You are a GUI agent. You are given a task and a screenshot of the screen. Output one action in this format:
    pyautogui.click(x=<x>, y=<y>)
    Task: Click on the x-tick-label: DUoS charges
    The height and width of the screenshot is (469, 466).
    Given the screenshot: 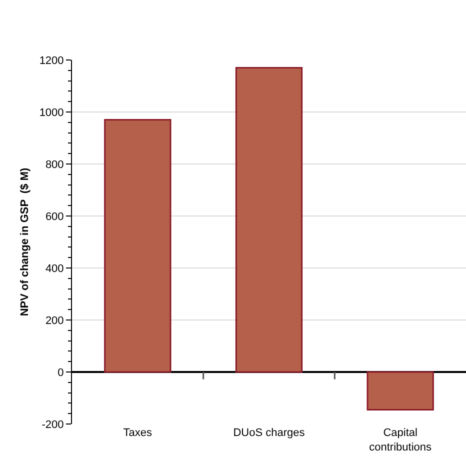 What is the action you would take?
    pyautogui.click(x=269, y=433)
    